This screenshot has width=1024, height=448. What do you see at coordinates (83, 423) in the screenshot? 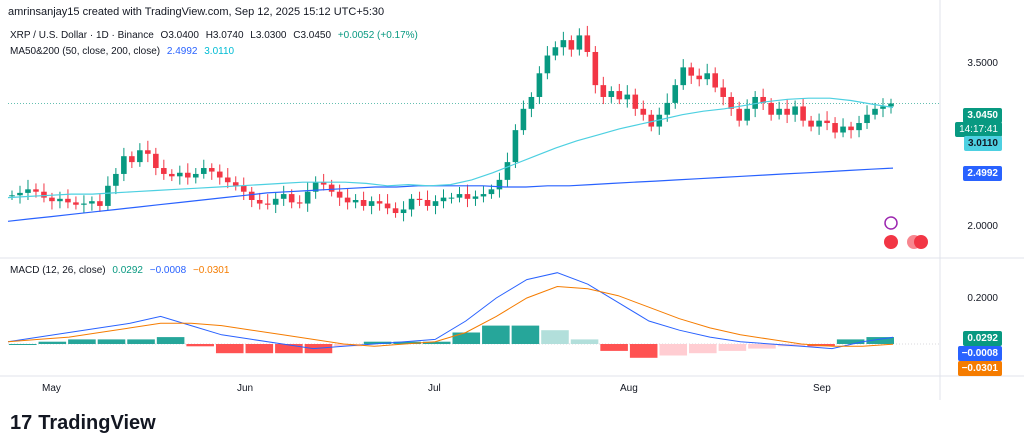
I see `tradingview-logo: 17 TradingView` at bounding box center [83, 423].